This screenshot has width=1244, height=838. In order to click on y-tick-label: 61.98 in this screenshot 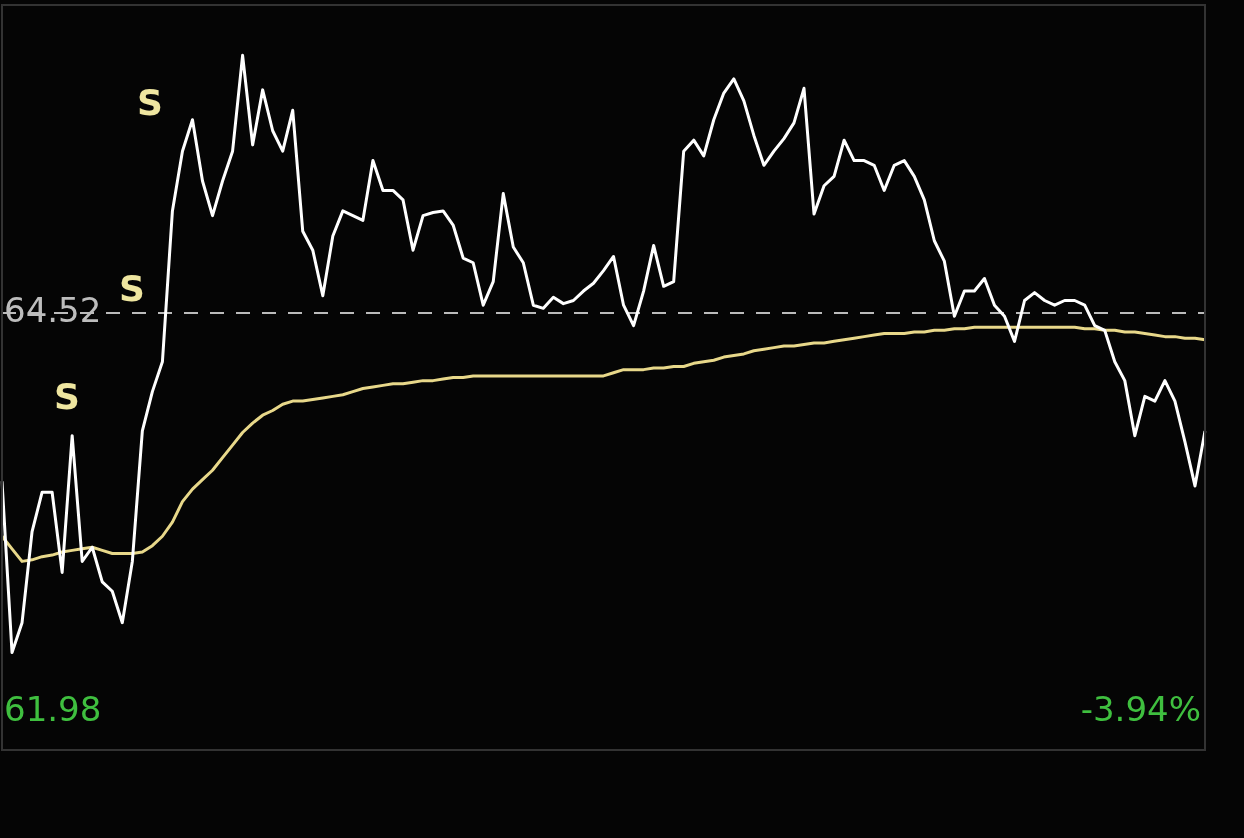, I will do `click(53, 709)`.